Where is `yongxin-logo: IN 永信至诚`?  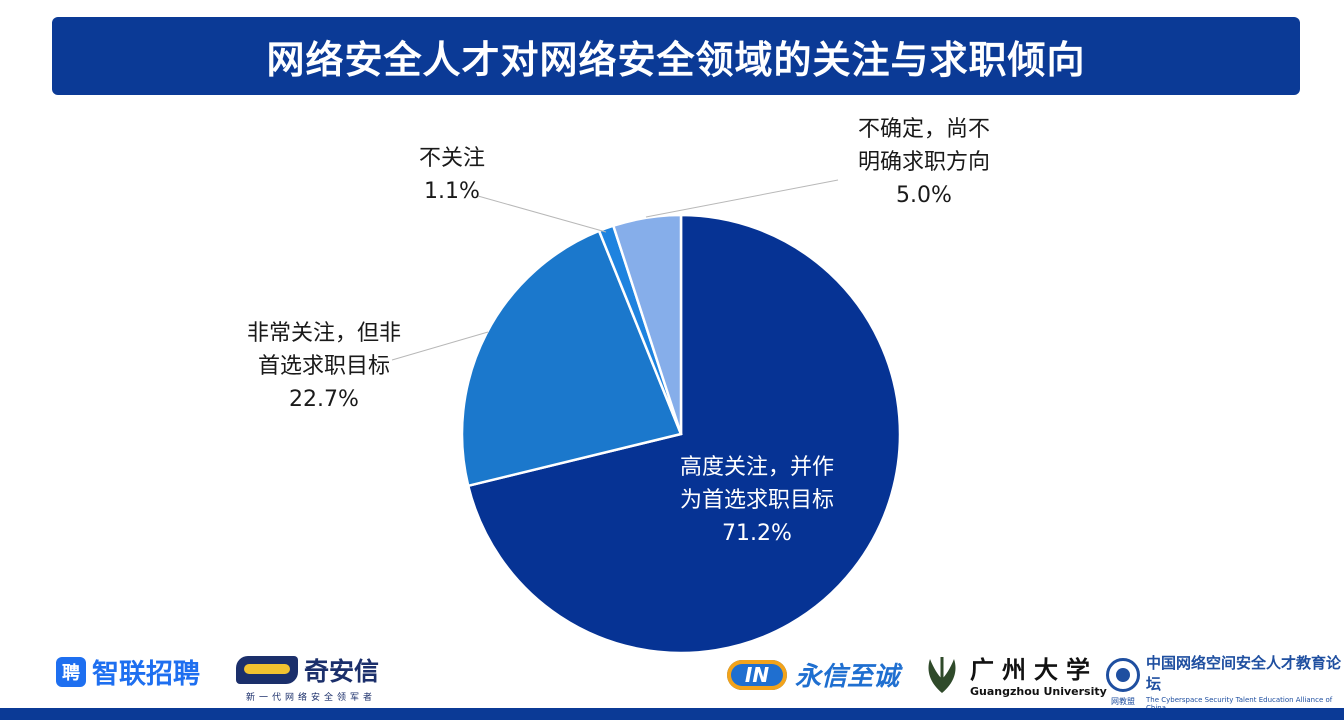 yongxin-logo: IN 永信至诚 is located at coordinates (813, 674).